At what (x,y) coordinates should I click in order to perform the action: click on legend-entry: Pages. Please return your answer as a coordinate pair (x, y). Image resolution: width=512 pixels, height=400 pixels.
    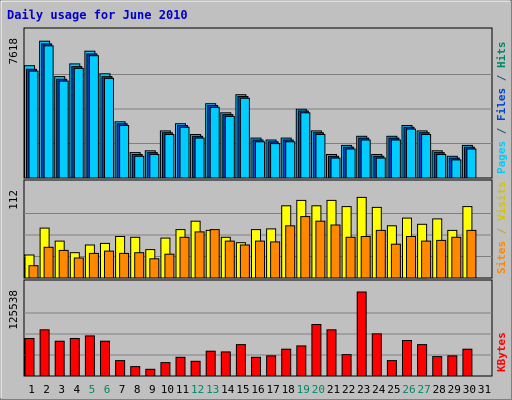
    Looking at the image, I should click on (501, 157).